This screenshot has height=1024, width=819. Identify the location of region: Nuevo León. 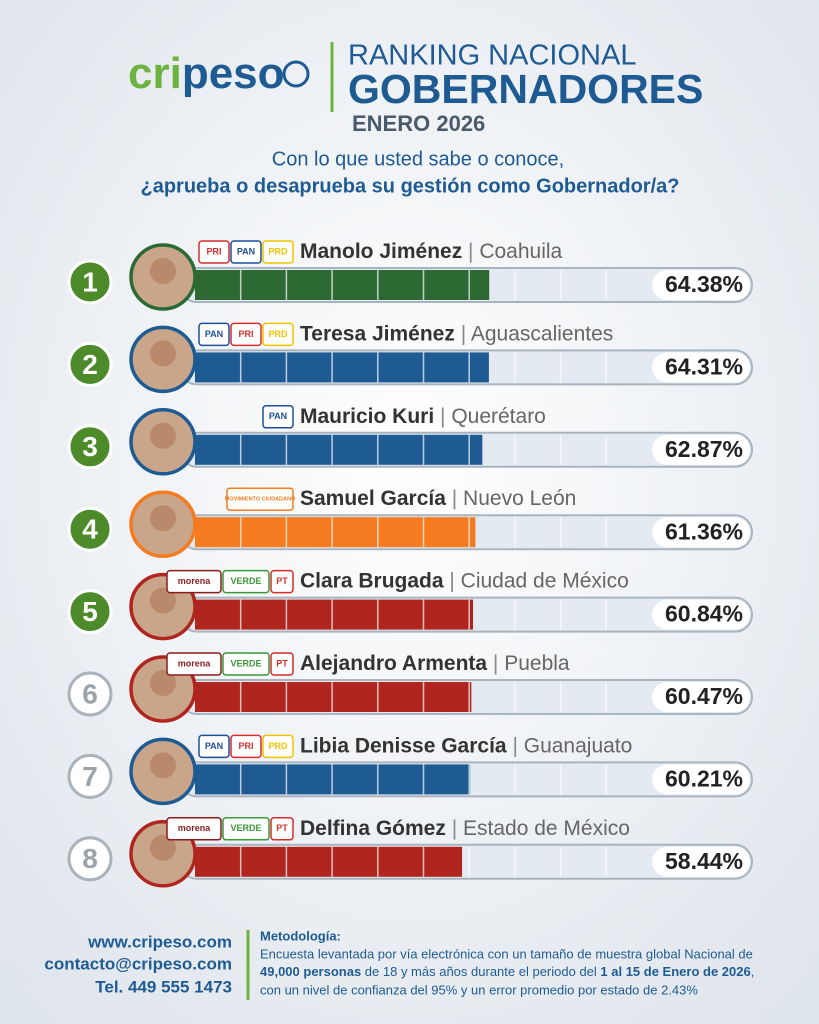
(519, 498).